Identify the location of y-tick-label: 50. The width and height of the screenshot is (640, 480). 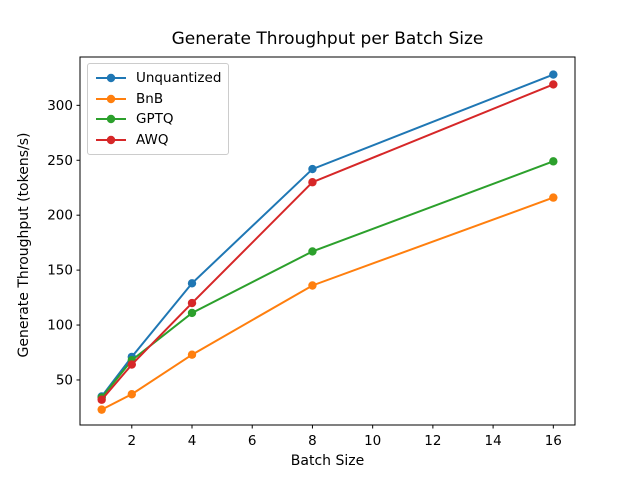
(64, 380).